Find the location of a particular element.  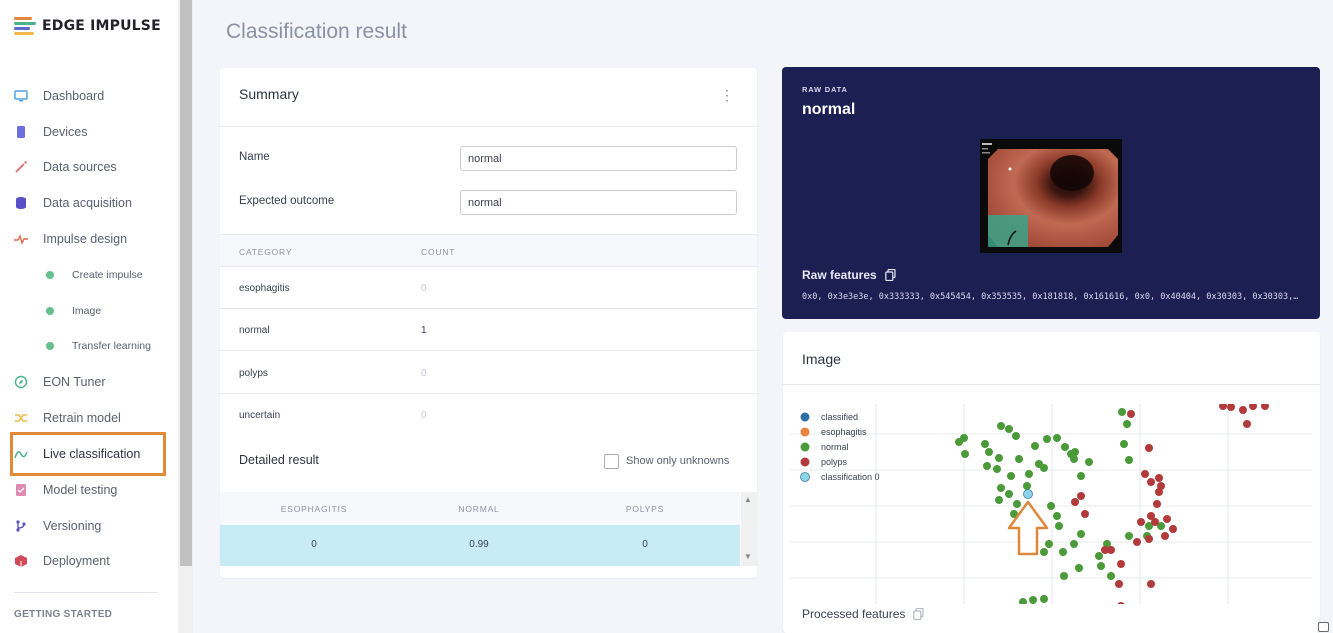

sidebar-item-label: Deployment is located at coordinates (76, 561).